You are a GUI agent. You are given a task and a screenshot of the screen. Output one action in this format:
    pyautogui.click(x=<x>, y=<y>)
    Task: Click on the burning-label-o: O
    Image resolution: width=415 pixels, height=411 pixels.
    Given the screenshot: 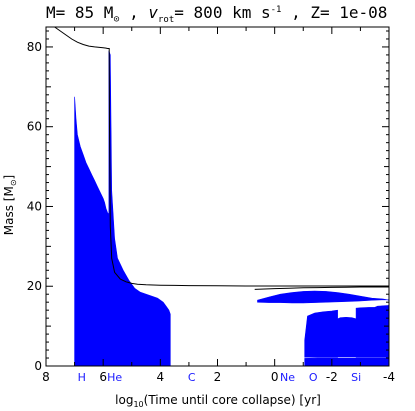 What is the action you would take?
    pyautogui.click(x=313, y=377)
    